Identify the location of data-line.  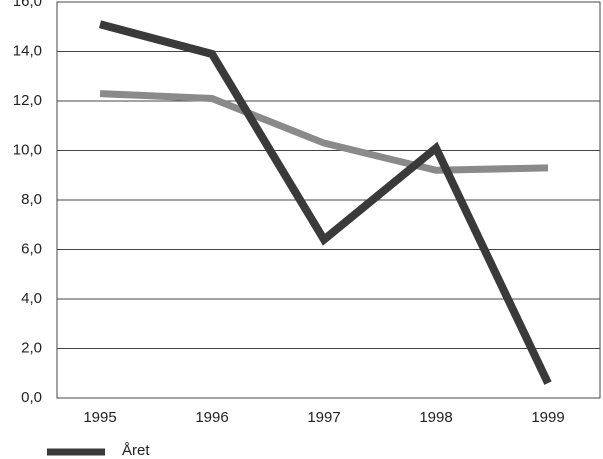
(324, 132).